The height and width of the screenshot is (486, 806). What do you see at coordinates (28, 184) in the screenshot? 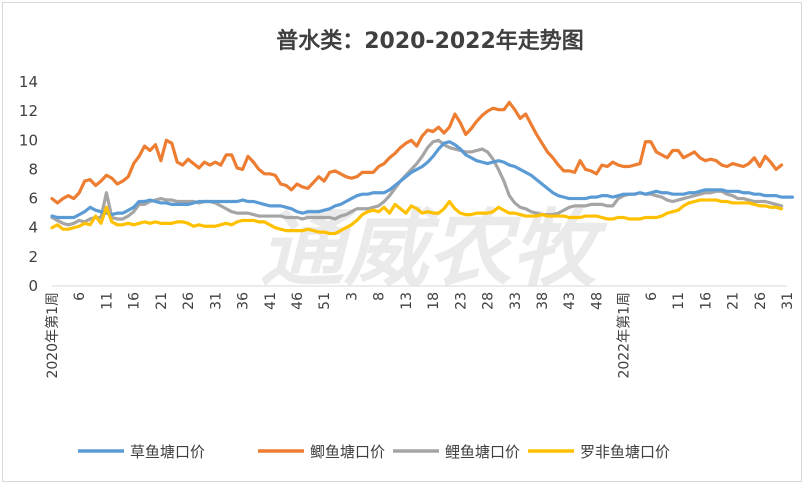
I see `y-axis: 0 2 4 6 8 10 12 14` at bounding box center [28, 184].